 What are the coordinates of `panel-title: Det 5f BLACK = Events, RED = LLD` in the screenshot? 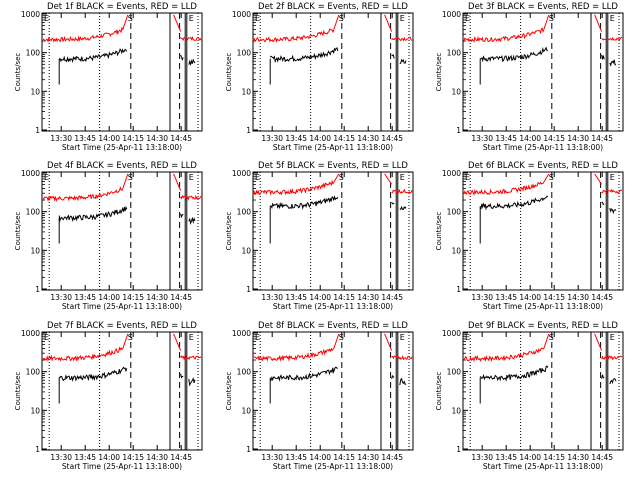 It's located at (333, 166).